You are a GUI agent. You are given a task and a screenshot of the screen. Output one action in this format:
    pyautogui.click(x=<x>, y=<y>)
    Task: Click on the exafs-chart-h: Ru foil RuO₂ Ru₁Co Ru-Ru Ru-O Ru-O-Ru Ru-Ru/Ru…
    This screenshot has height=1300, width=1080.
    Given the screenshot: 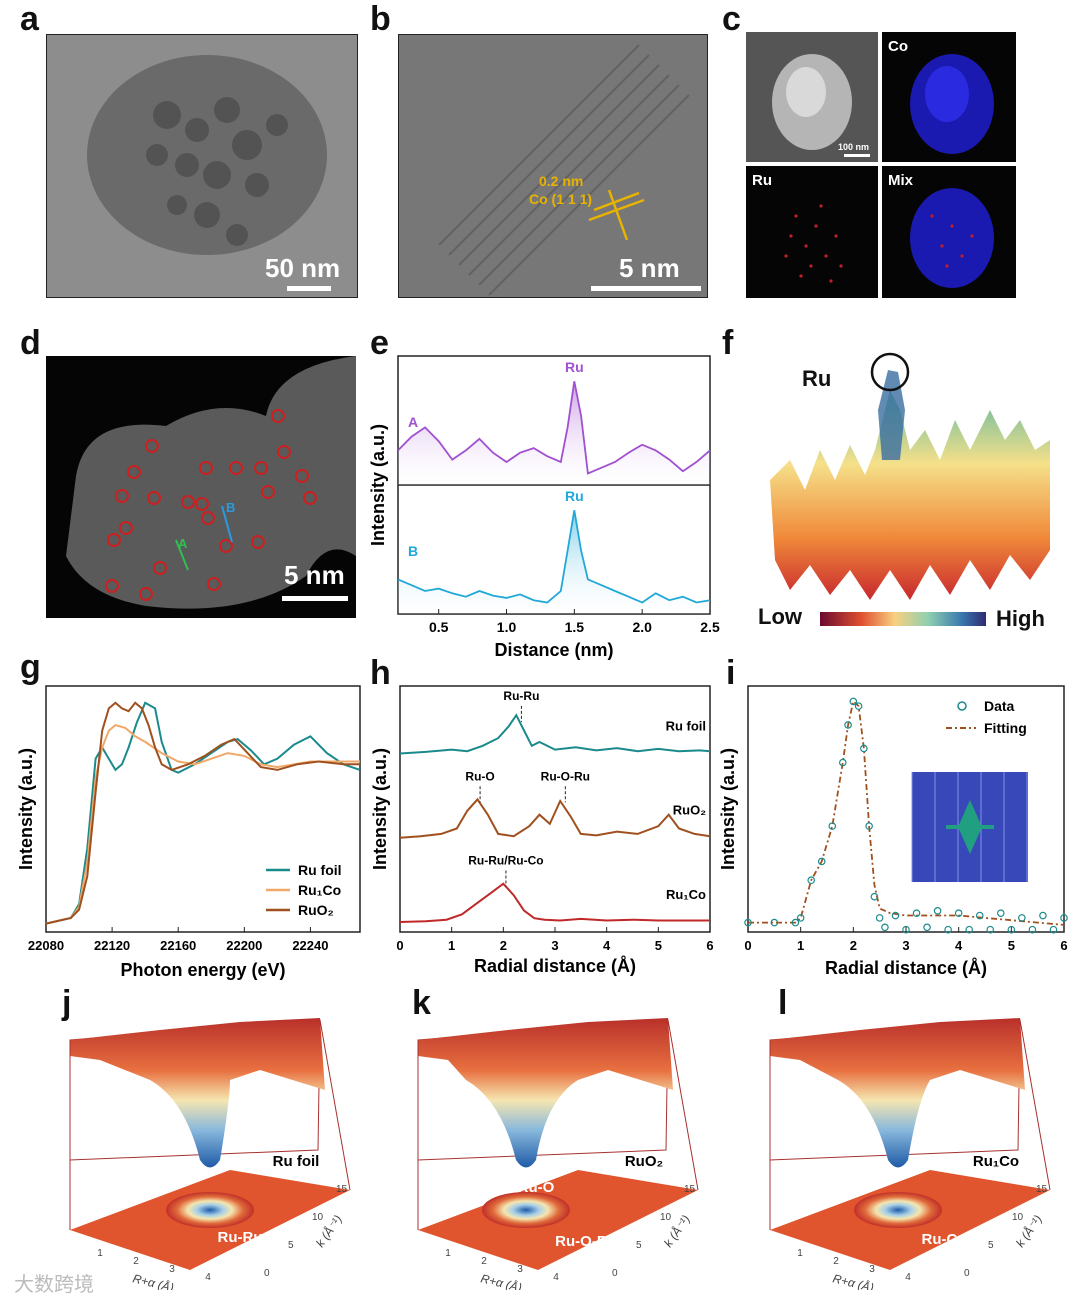 What is the action you would take?
    pyautogui.click(x=542, y=830)
    